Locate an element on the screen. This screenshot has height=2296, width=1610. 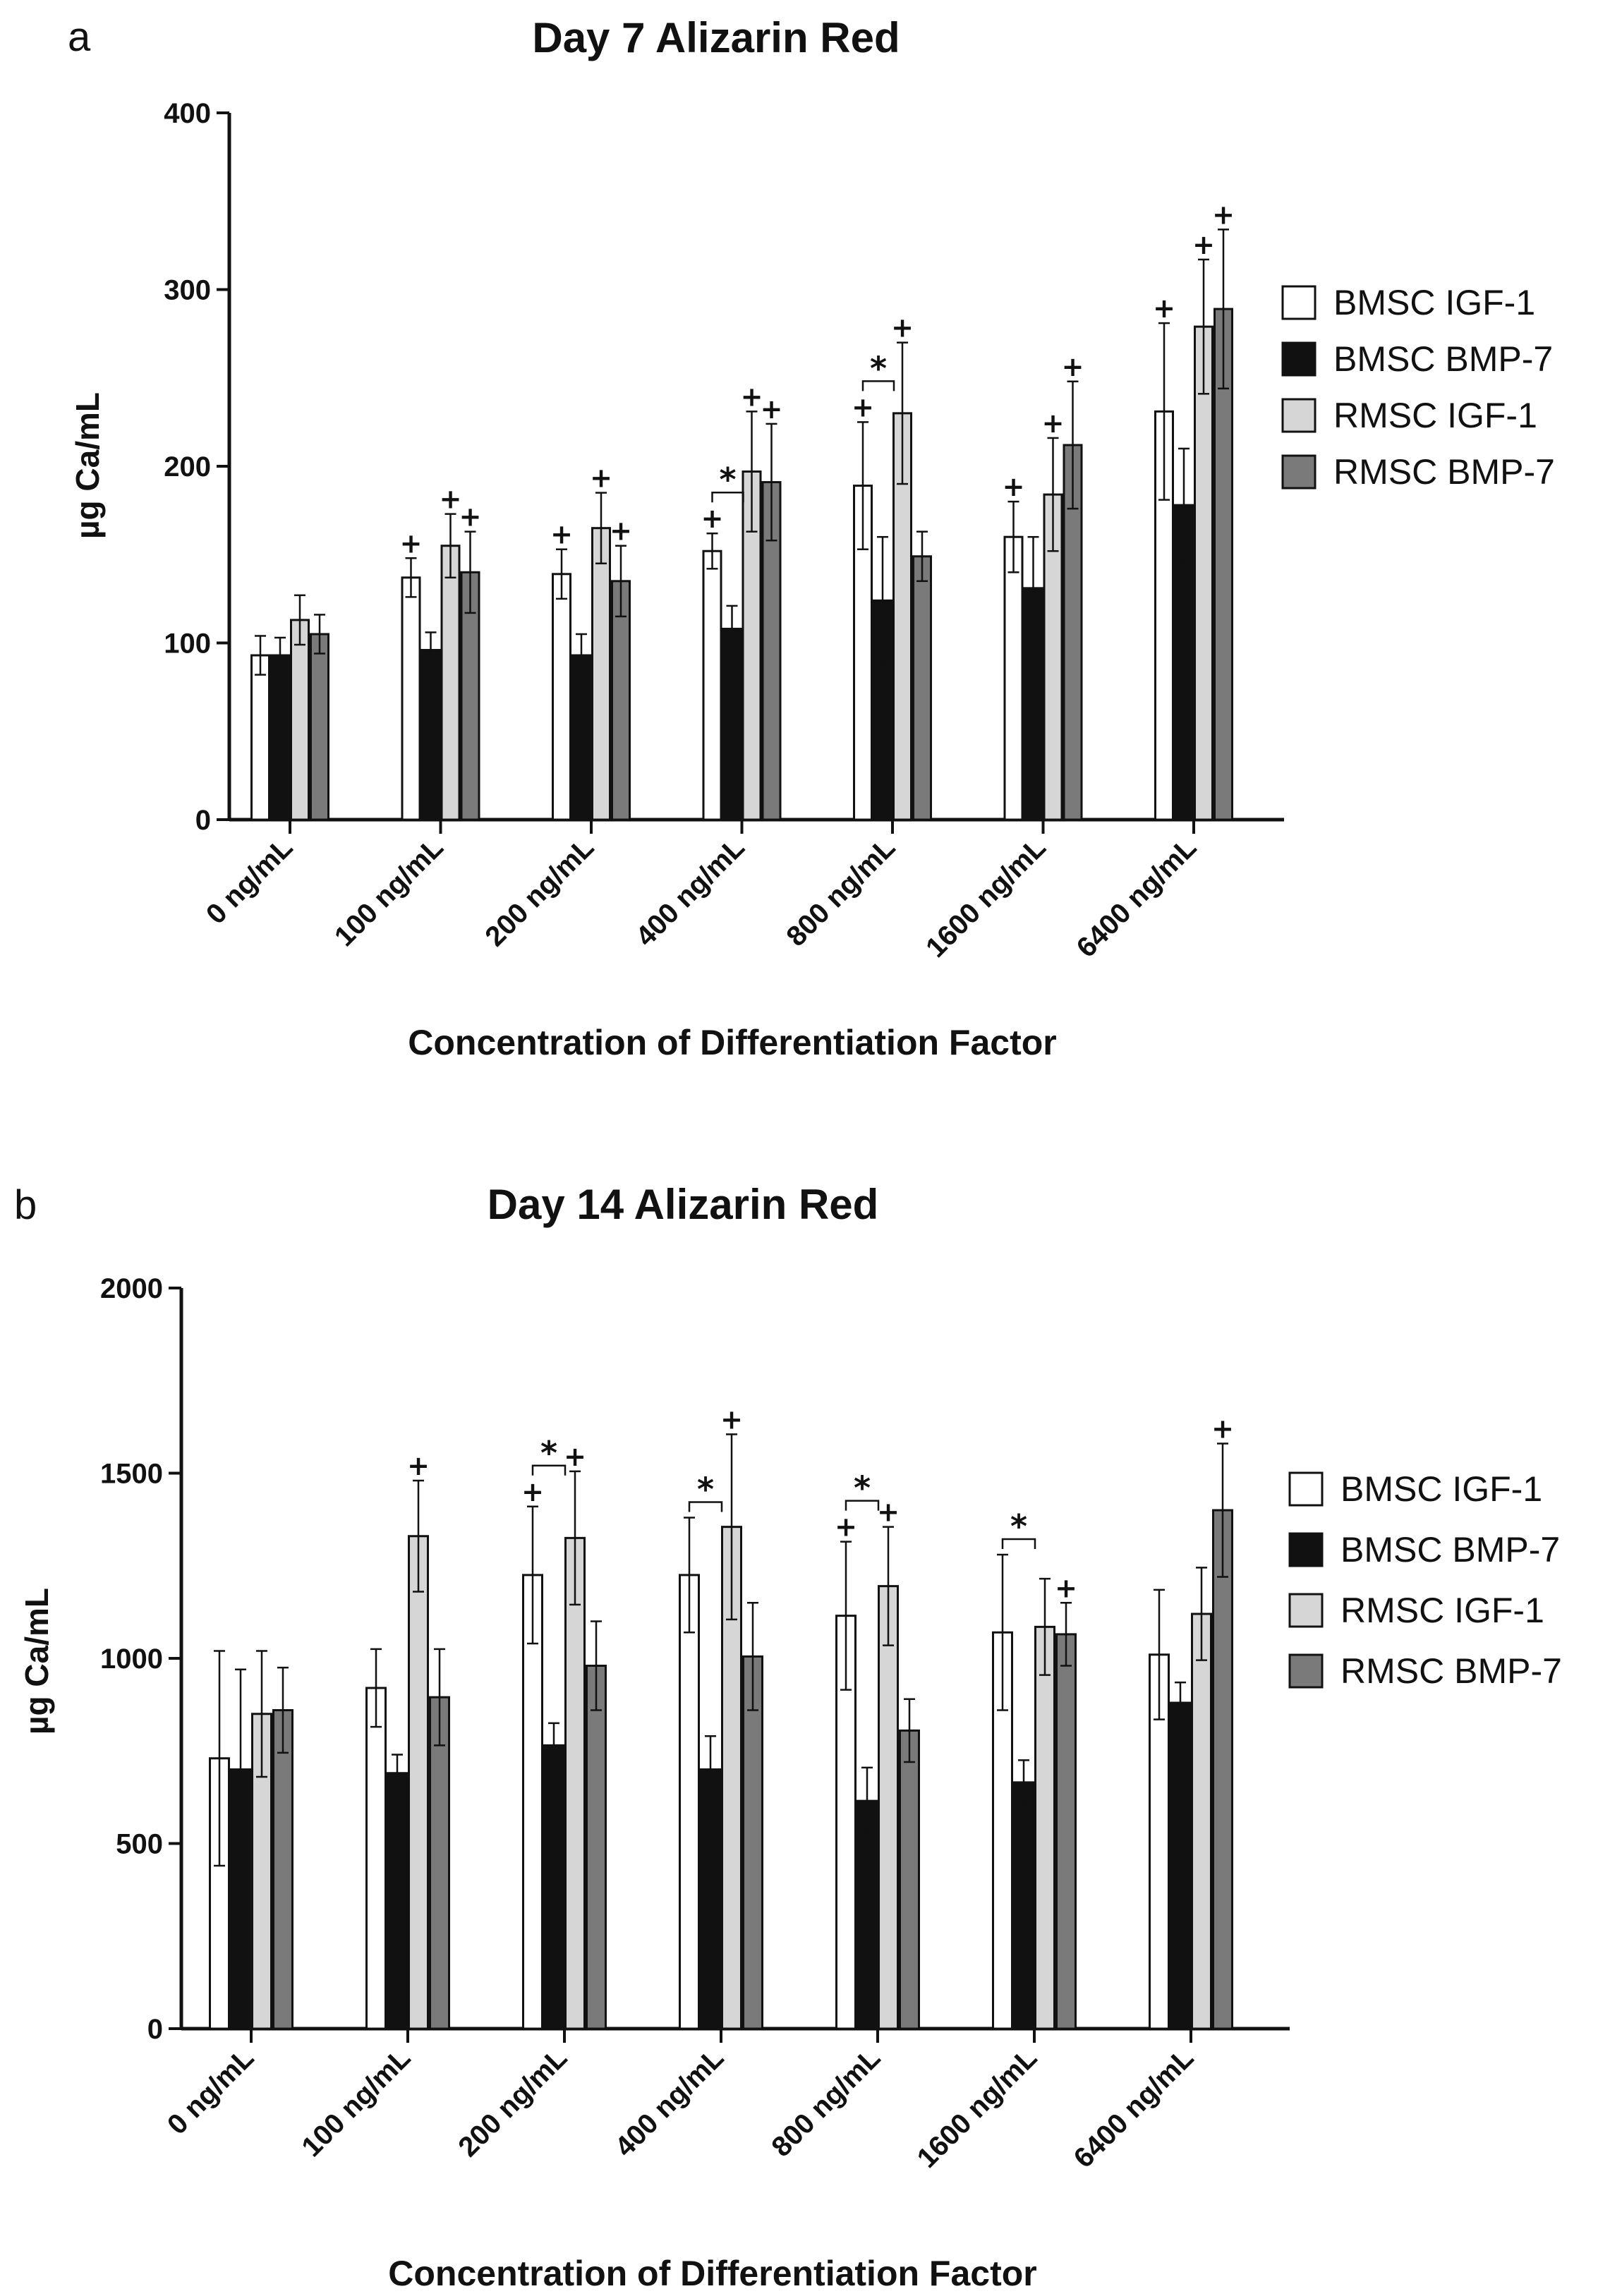
chart-a-legend-label: BMSC IGF-1 is located at coordinates (1434, 302).